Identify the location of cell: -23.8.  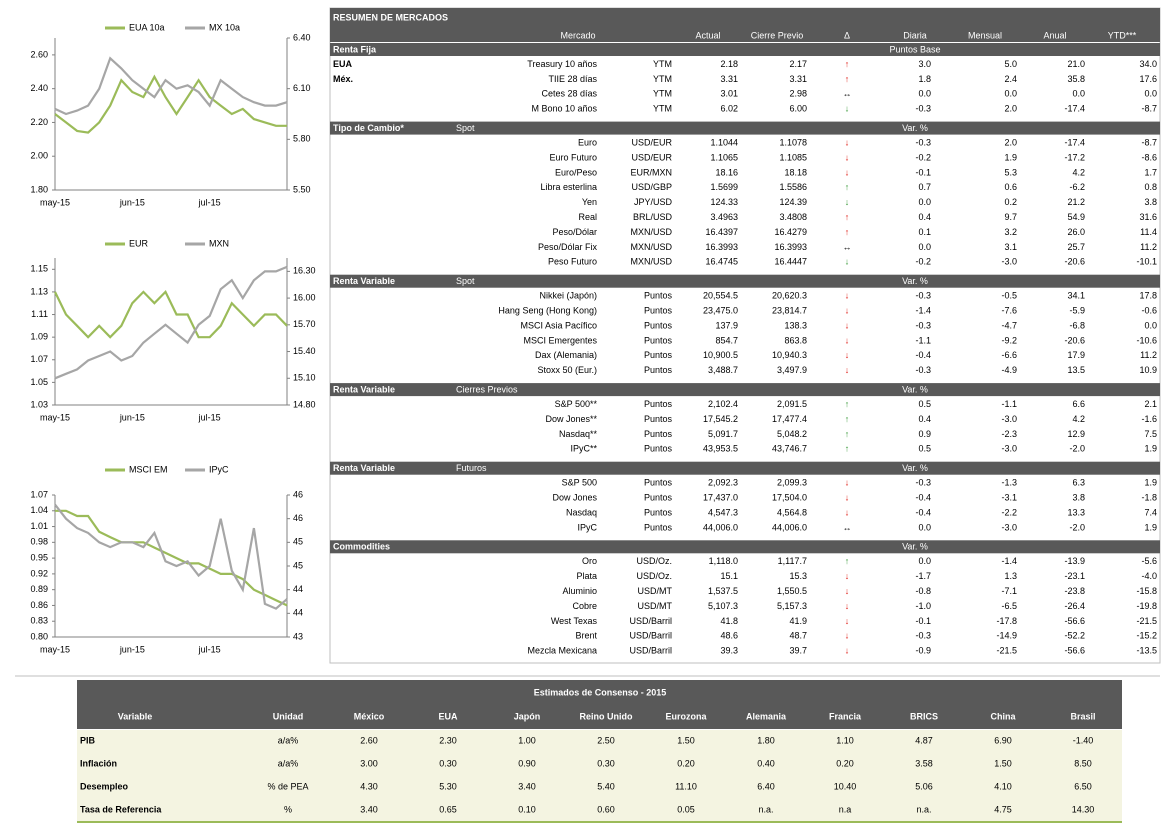
(1074, 591).